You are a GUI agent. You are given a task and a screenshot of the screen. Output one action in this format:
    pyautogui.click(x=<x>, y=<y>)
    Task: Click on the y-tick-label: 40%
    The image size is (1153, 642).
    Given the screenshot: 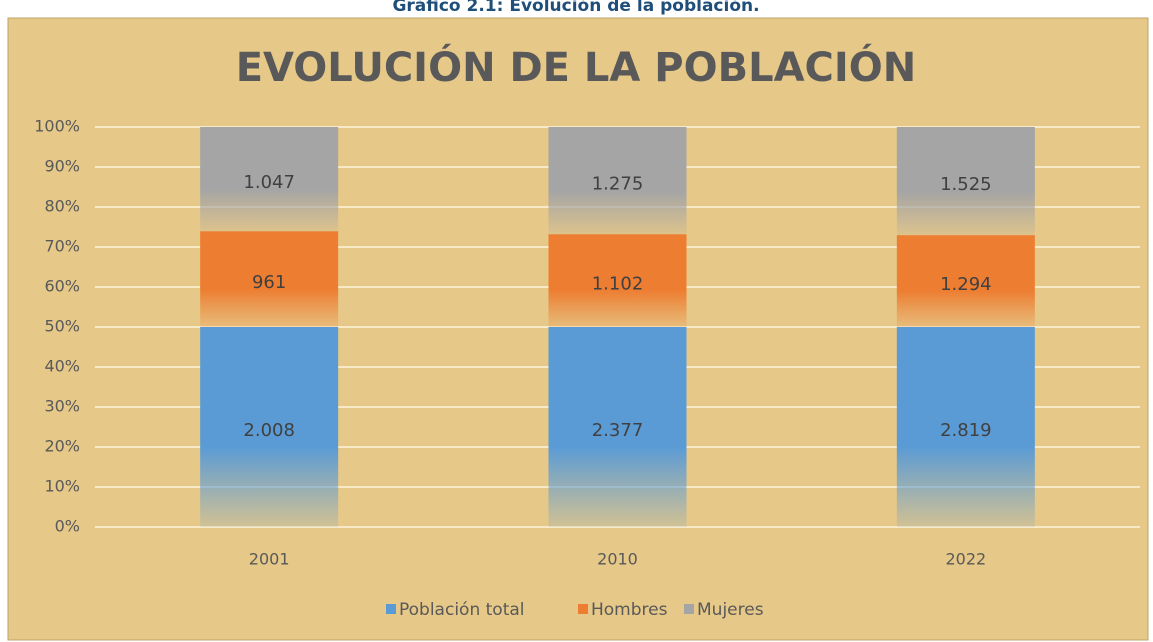 What is the action you would take?
    pyautogui.click(x=62, y=366)
    